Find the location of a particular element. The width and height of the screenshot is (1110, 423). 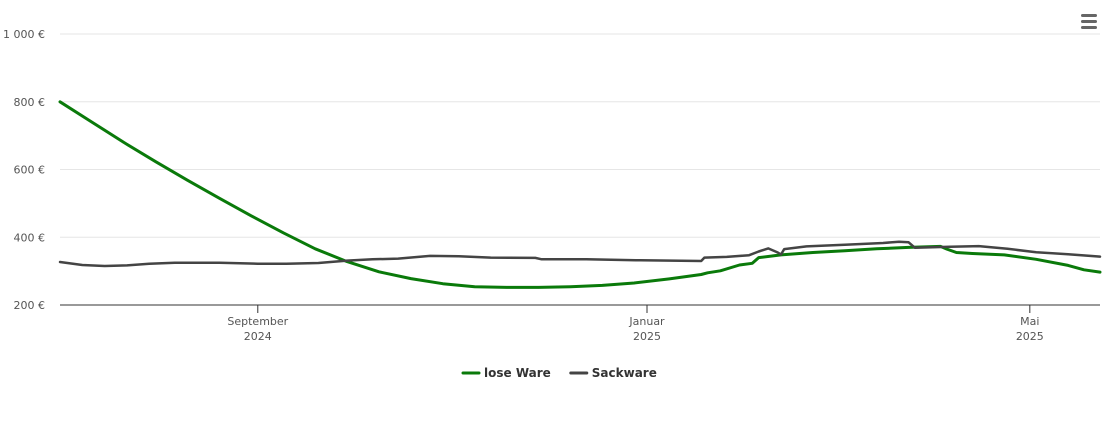

y-tick-label: 800 € is located at coordinates (30, 102).